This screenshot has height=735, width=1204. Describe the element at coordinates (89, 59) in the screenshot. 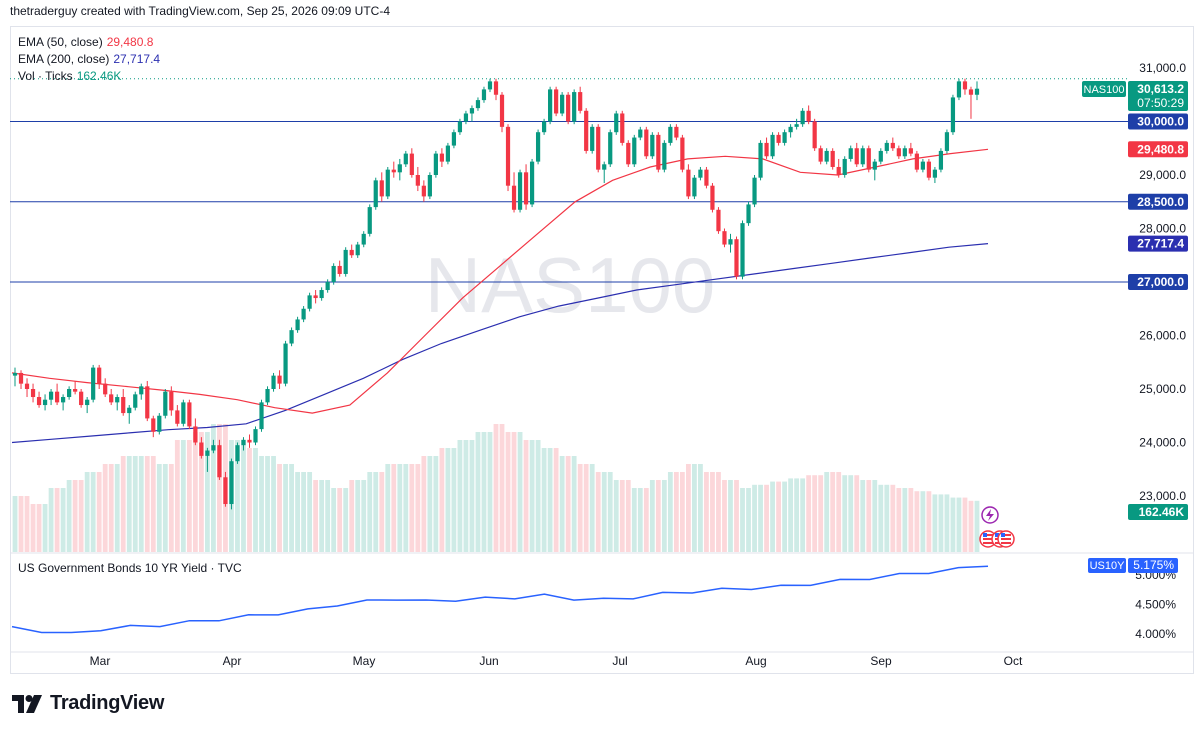

I see `legend-ema200: EMA (200, close) 27,717.4` at that location.